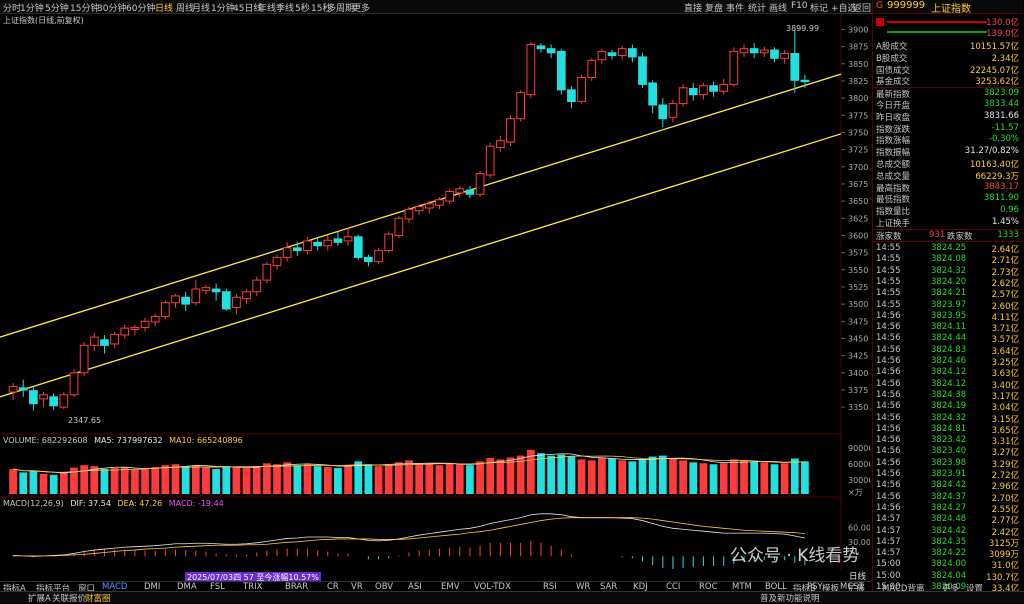 The height and width of the screenshot is (604, 1024). Describe the element at coordinates (115, 587) in the screenshot. I see `indicator-tab-3: MACD` at that location.